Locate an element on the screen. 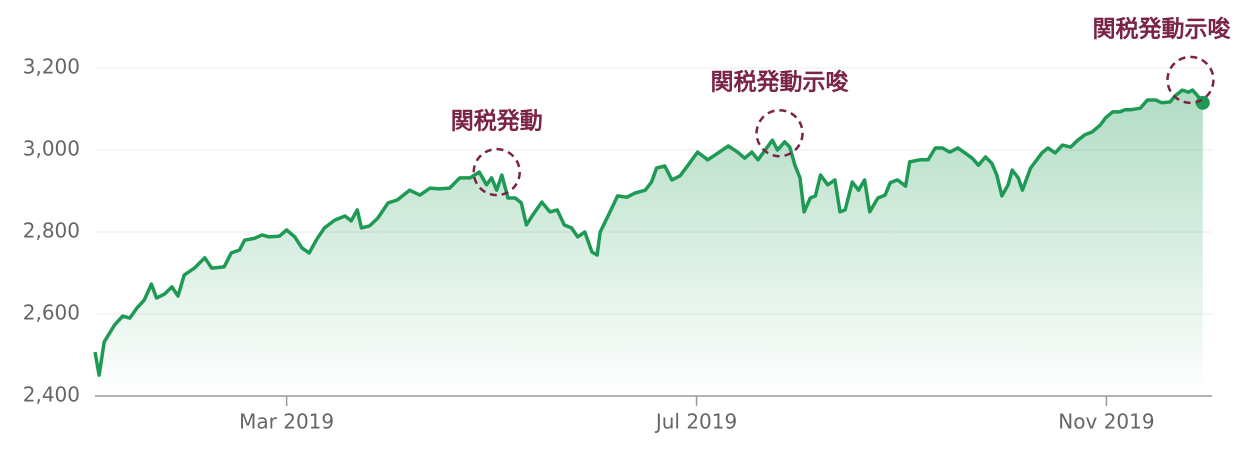 This screenshot has height=466, width=1238. y-tick-label: 2,600 is located at coordinates (51, 313).